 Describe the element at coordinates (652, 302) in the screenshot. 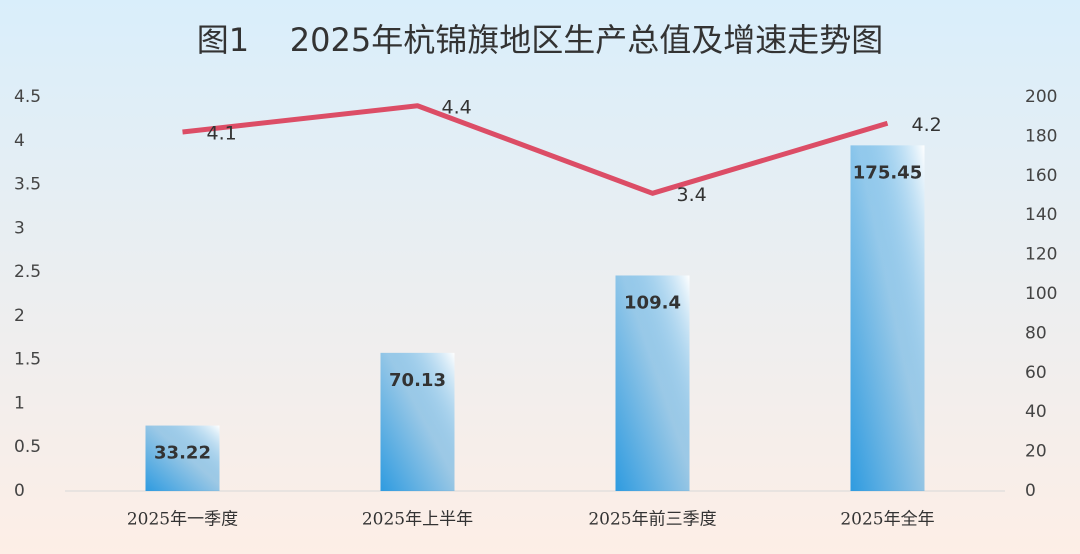

I see `bar-value-label: 109.4` at that location.